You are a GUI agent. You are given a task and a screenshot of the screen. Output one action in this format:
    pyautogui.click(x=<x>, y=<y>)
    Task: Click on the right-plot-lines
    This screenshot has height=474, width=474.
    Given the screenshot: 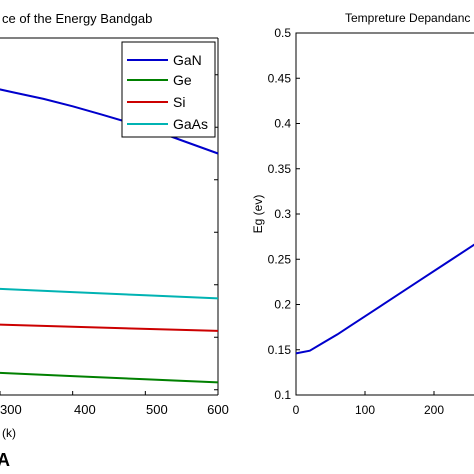 What is the action you would take?
    pyautogui.click(x=384, y=299)
    